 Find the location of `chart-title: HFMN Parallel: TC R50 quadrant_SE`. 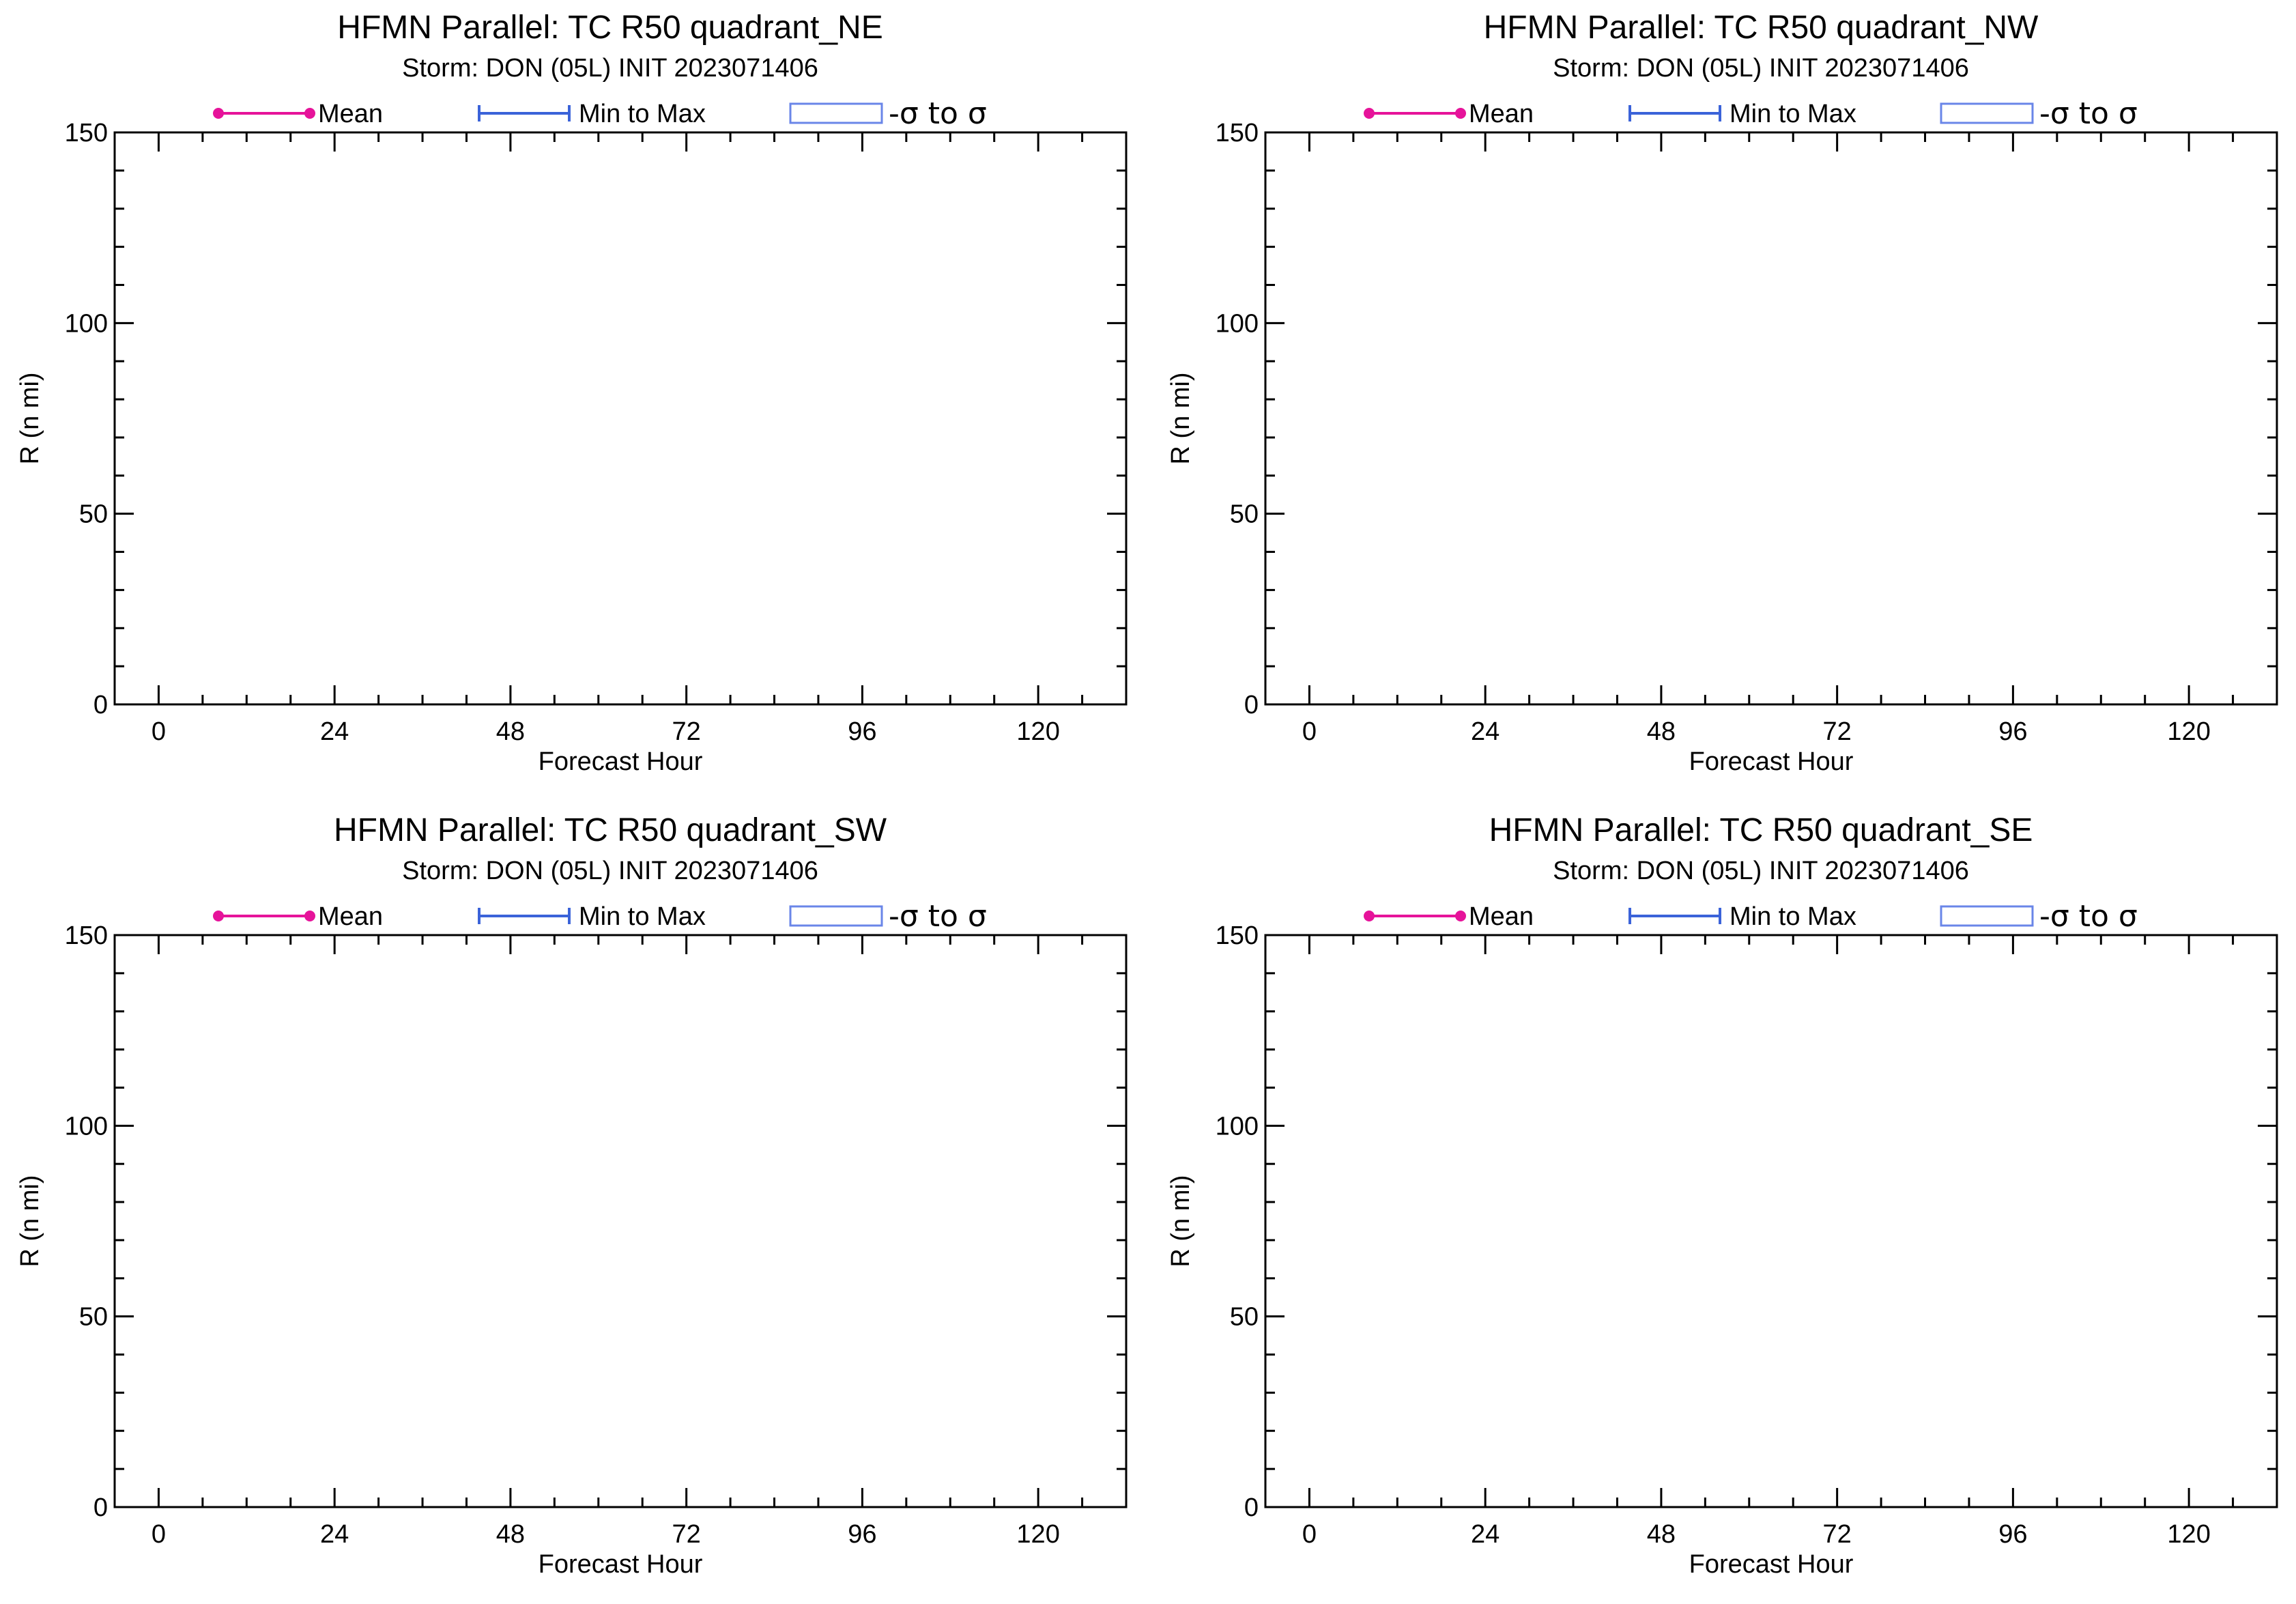

chart-title: HFMN Parallel: TC R50 quadrant_SE is located at coordinates (1761, 830).